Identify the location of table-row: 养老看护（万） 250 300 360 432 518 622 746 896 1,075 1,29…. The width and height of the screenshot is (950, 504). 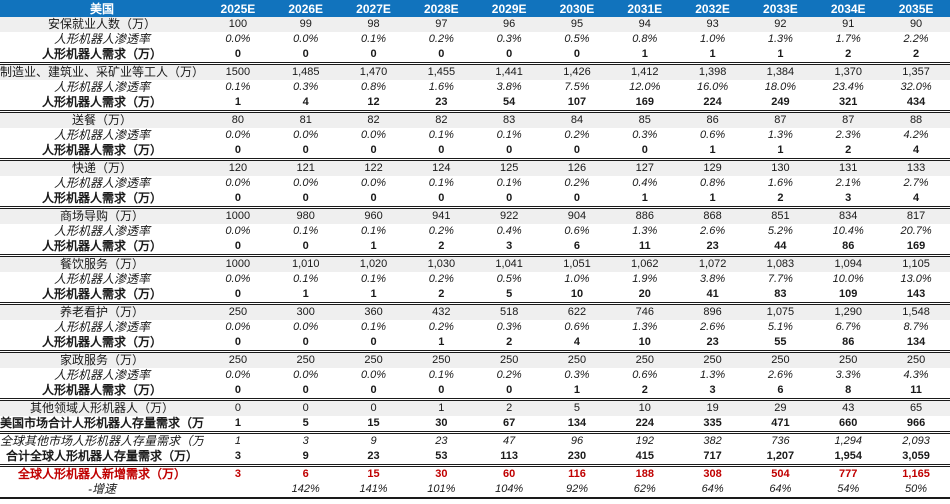
(475, 311).